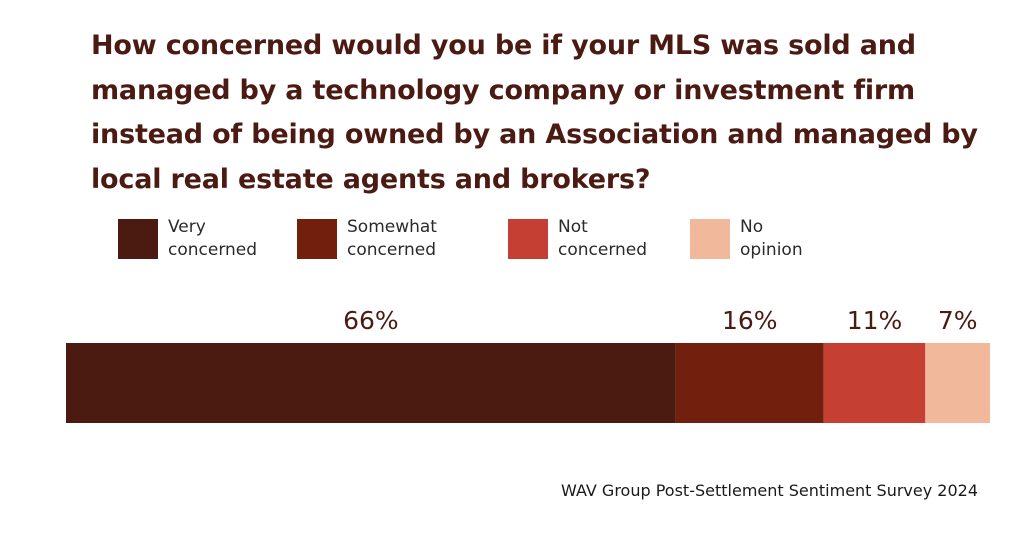 The width and height of the screenshot is (1024, 552). I want to click on legend-label-somewhat-concerned: Somewhat concerned, so click(392, 238).